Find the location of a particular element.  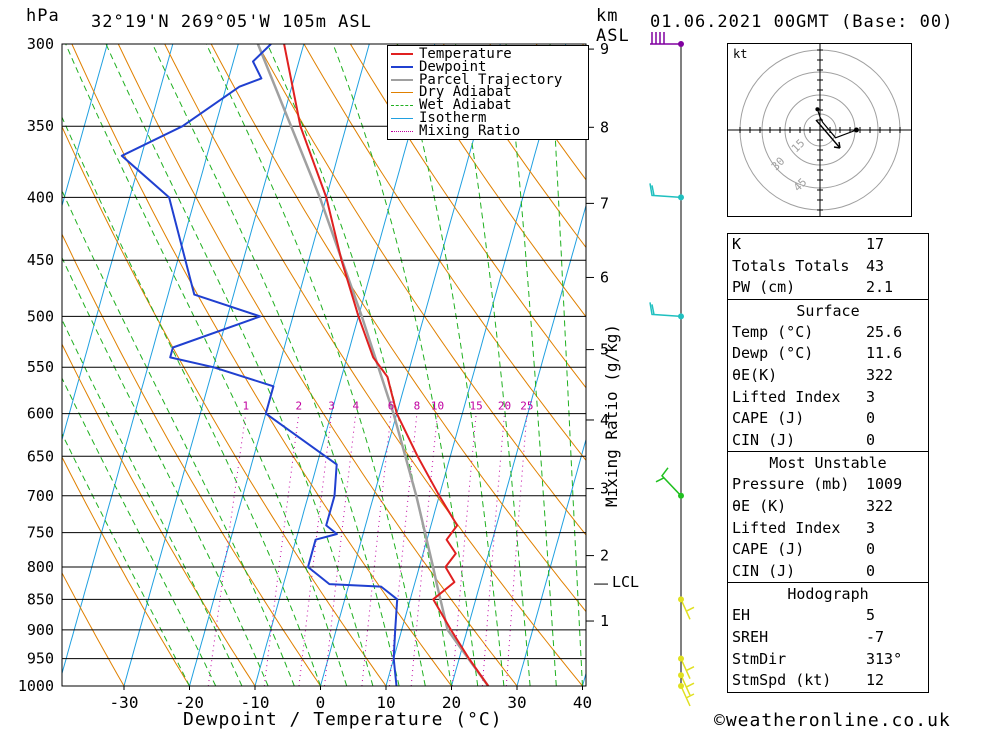

mixing-ratio-line is located at coordinates (493, 549).